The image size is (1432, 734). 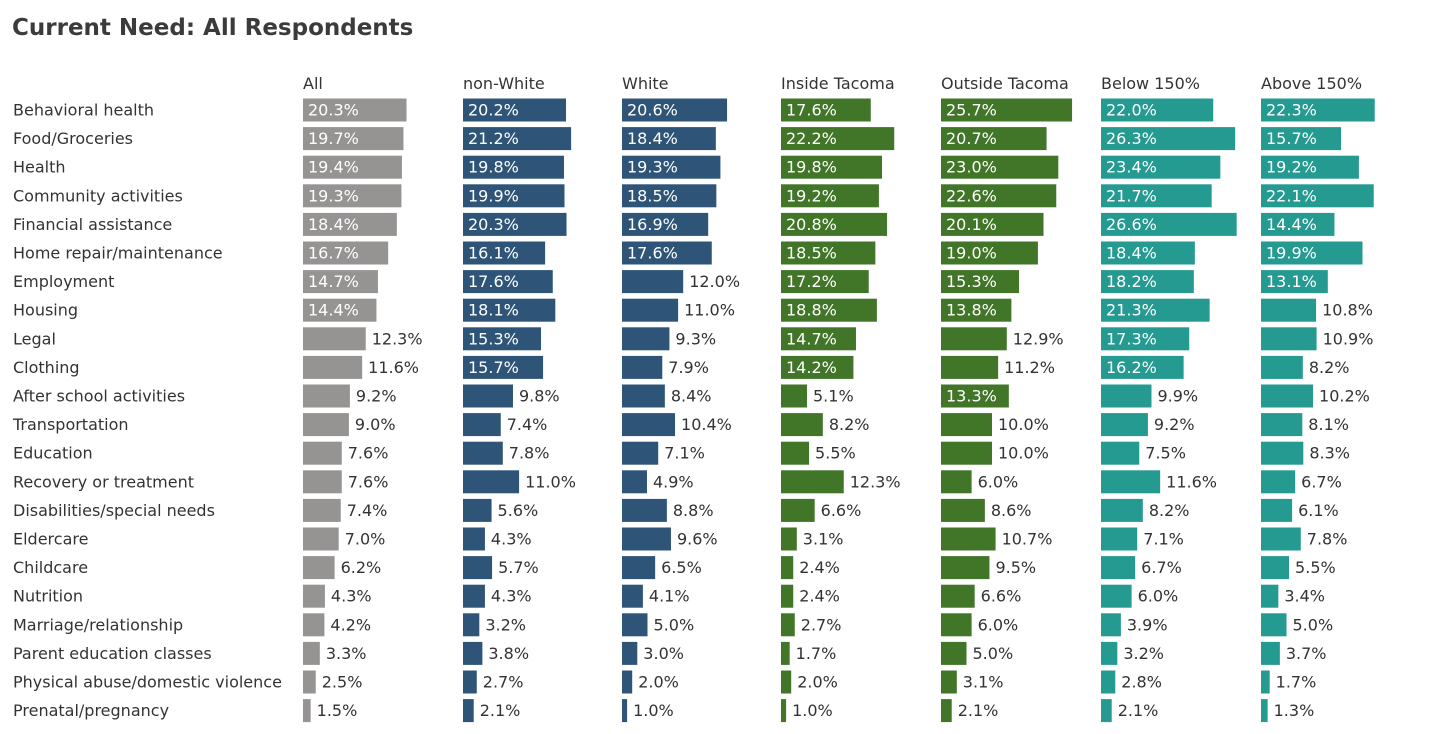 I want to click on data-label: 12.3%, so click(x=397, y=338).